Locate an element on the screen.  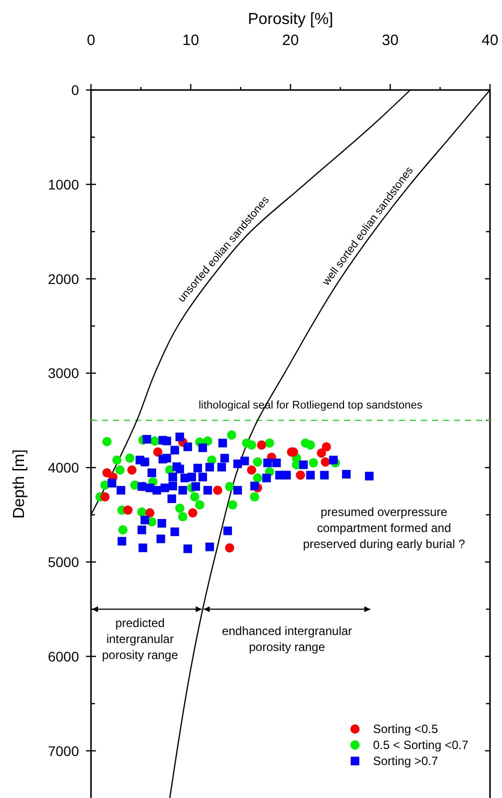
y-tick-label: 6000 is located at coordinates (64, 656).